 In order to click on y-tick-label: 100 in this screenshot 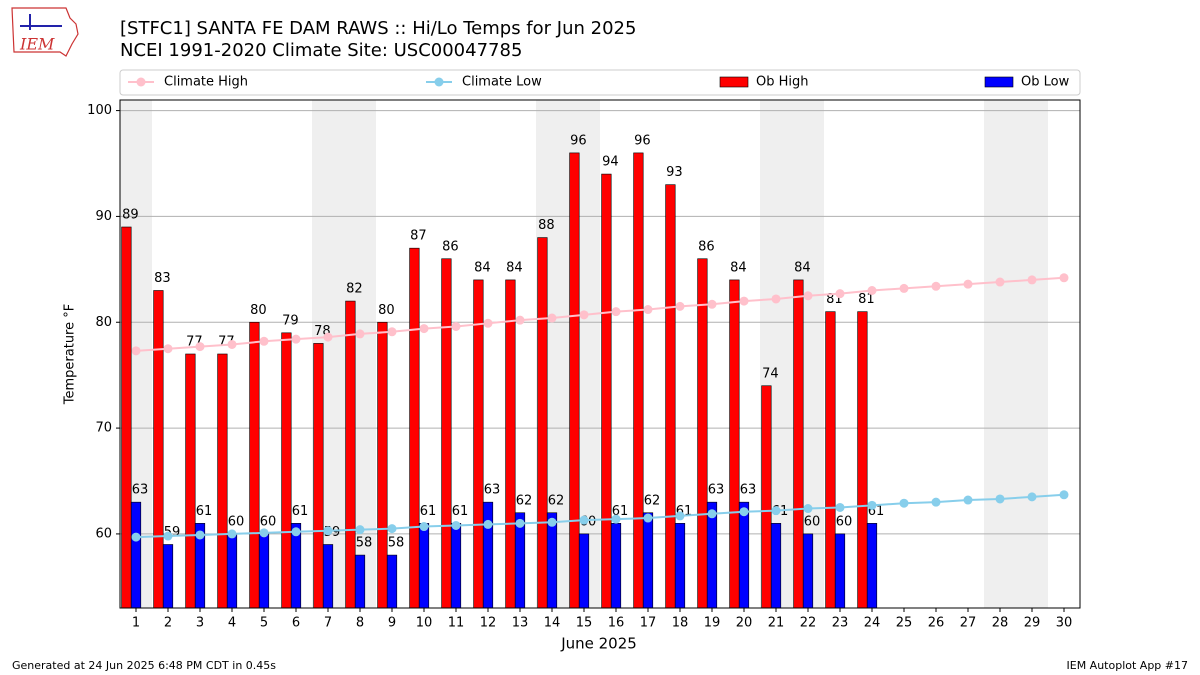, I will do `click(99, 110)`.